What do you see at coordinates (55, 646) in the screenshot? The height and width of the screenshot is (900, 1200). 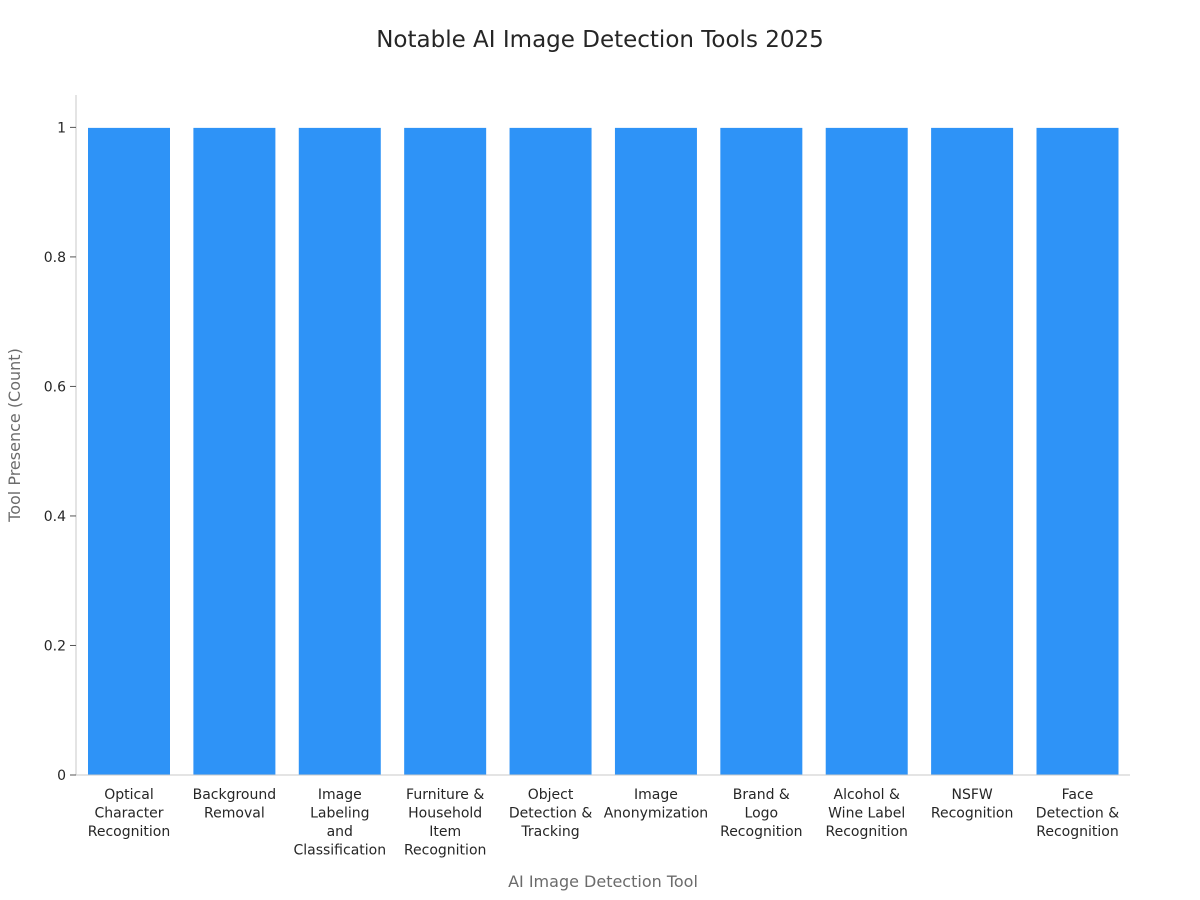 I see `y-tick-label: 0.2` at bounding box center [55, 646].